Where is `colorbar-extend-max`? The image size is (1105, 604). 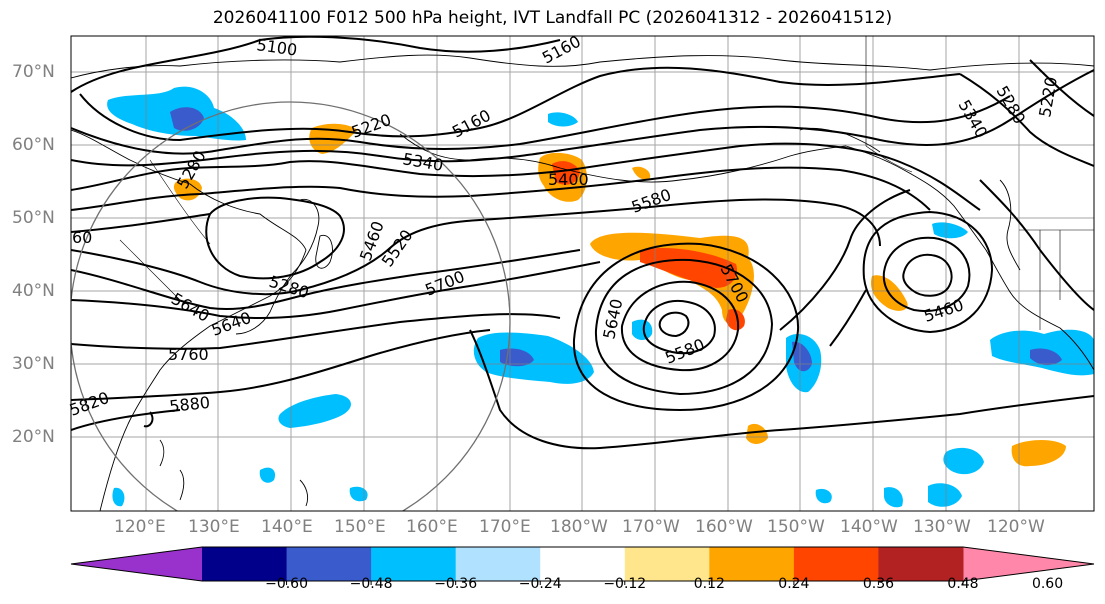 colorbar-extend-max is located at coordinates (1028, 564).